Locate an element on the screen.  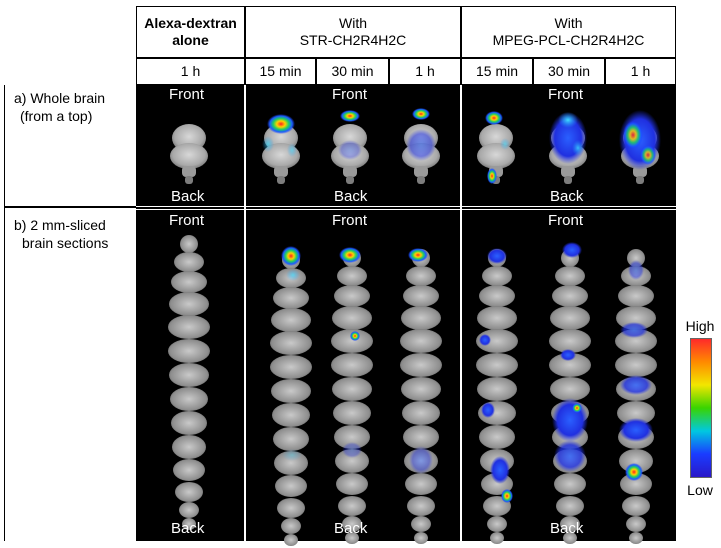
back-label-a-mpeg: Back is located at coordinates (567, 196).